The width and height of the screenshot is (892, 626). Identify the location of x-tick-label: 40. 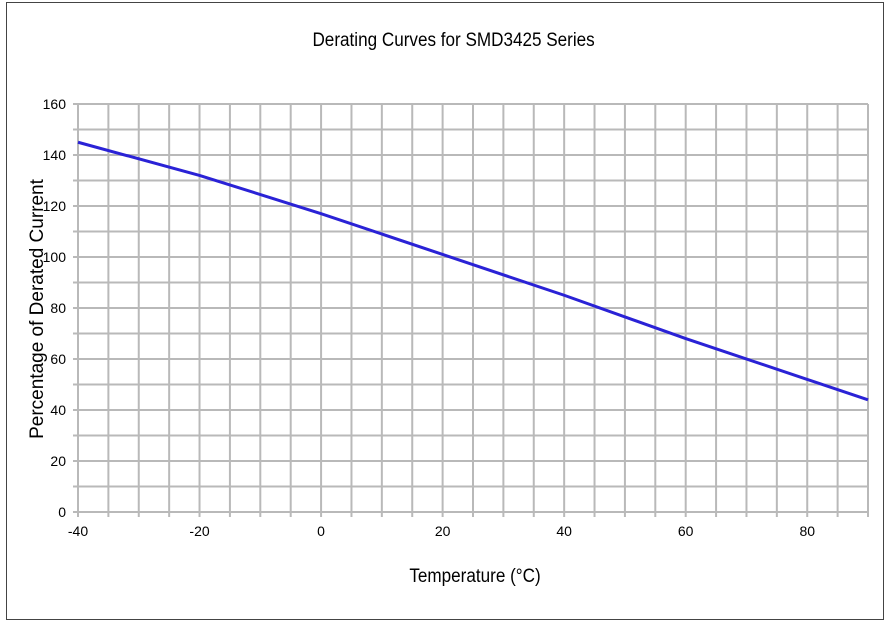
(564, 531).